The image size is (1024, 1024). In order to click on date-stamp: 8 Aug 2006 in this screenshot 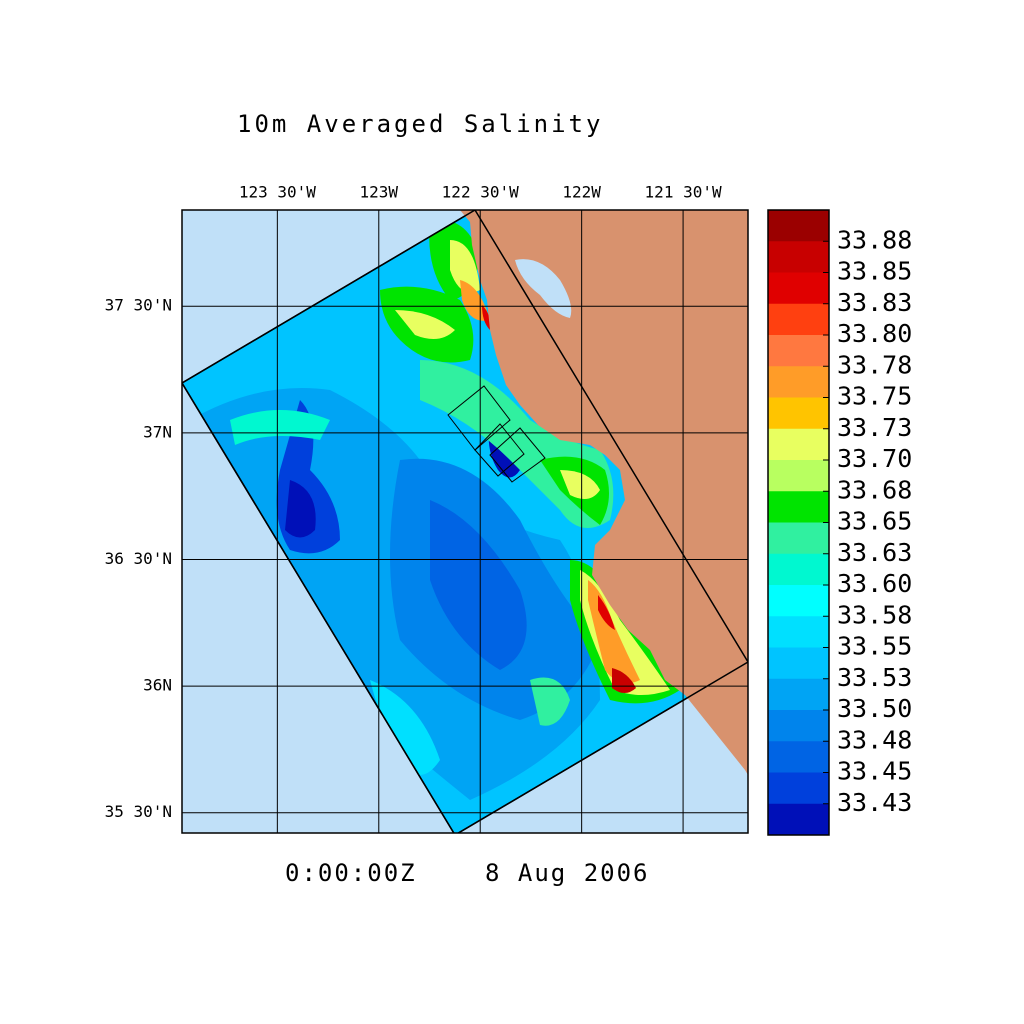, I will do `click(567, 873)`.